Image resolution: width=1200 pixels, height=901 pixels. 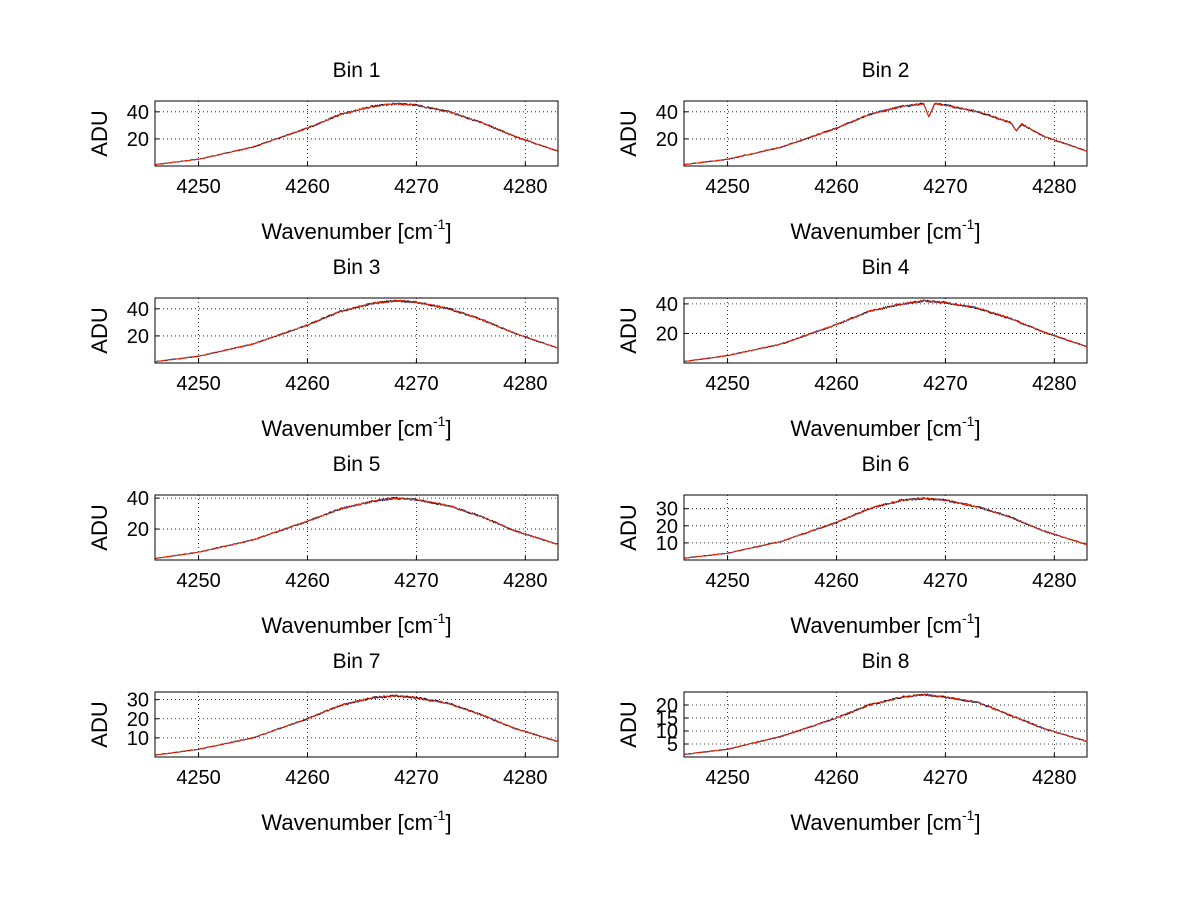 What do you see at coordinates (886, 661) in the screenshot?
I see `subplot-title: Bin 8` at bounding box center [886, 661].